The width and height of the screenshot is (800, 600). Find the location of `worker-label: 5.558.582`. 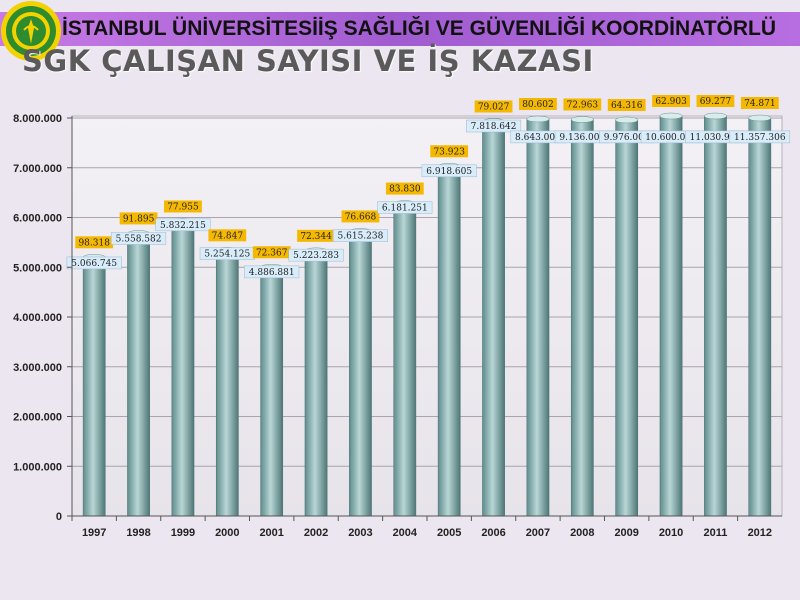

worker-label: 5.558.582 is located at coordinates (139, 239).